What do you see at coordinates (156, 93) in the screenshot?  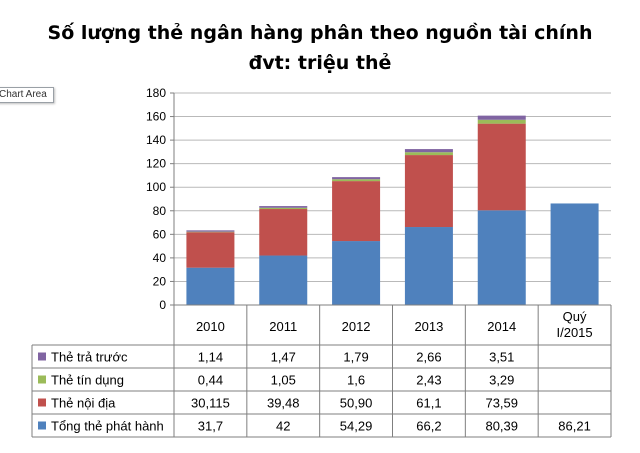 I see `y-tick-label: 180` at bounding box center [156, 93].